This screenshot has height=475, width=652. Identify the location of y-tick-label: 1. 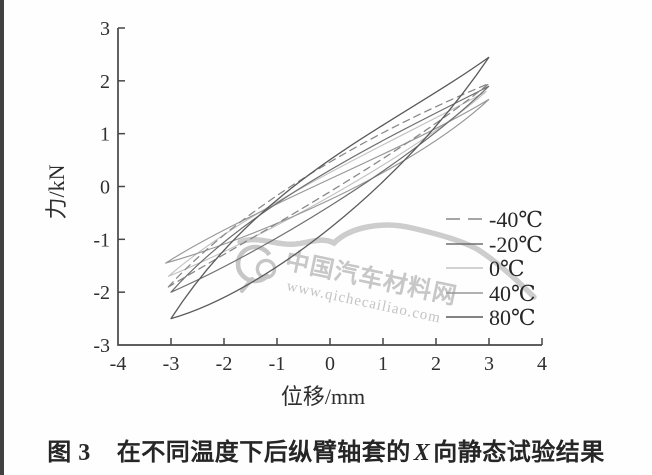
(105, 135).